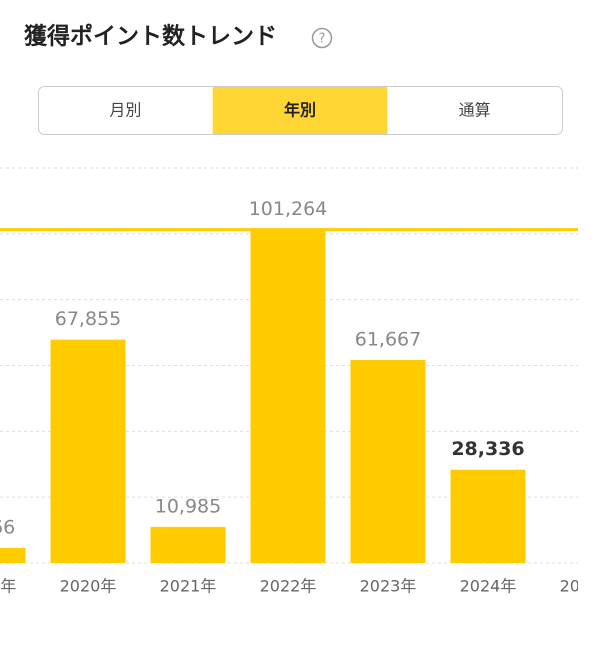 Image resolution: width=600 pixels, height=647 pixels. Describe the element at coordinates (488, 586) in the screenshot. I see `x-tick-label: 2024年` at that location.